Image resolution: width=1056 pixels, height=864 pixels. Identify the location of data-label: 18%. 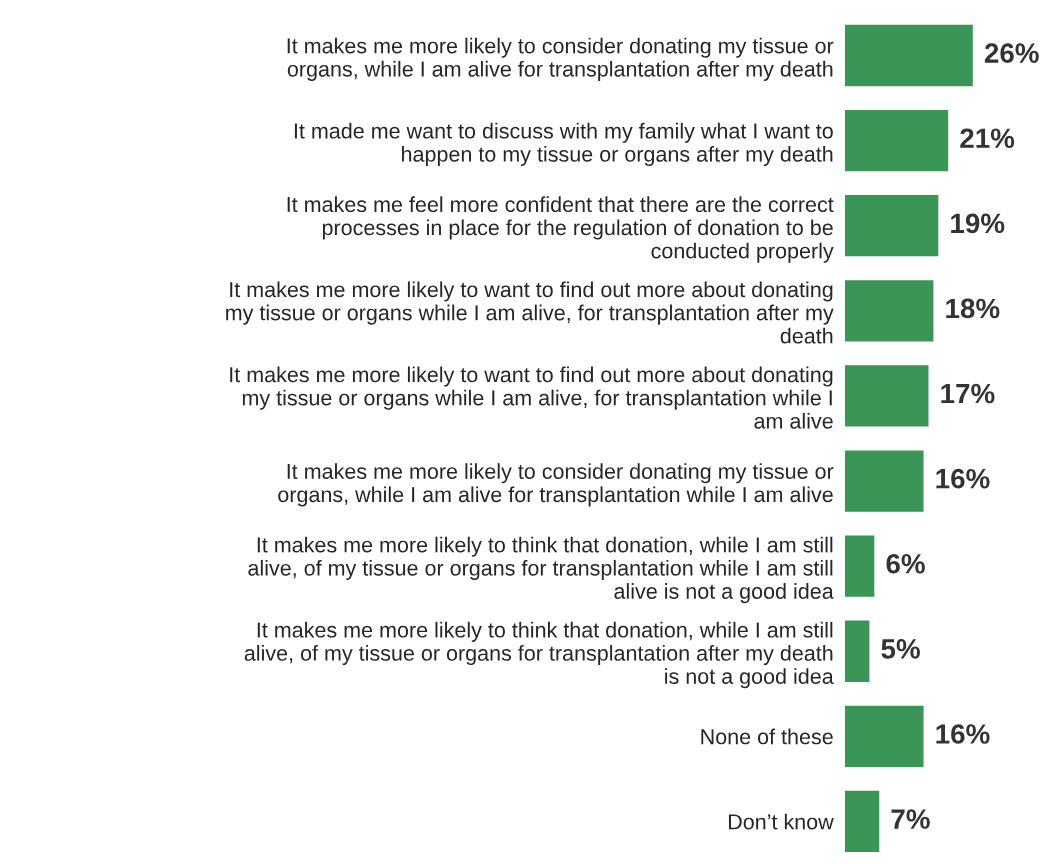
(973, 308).